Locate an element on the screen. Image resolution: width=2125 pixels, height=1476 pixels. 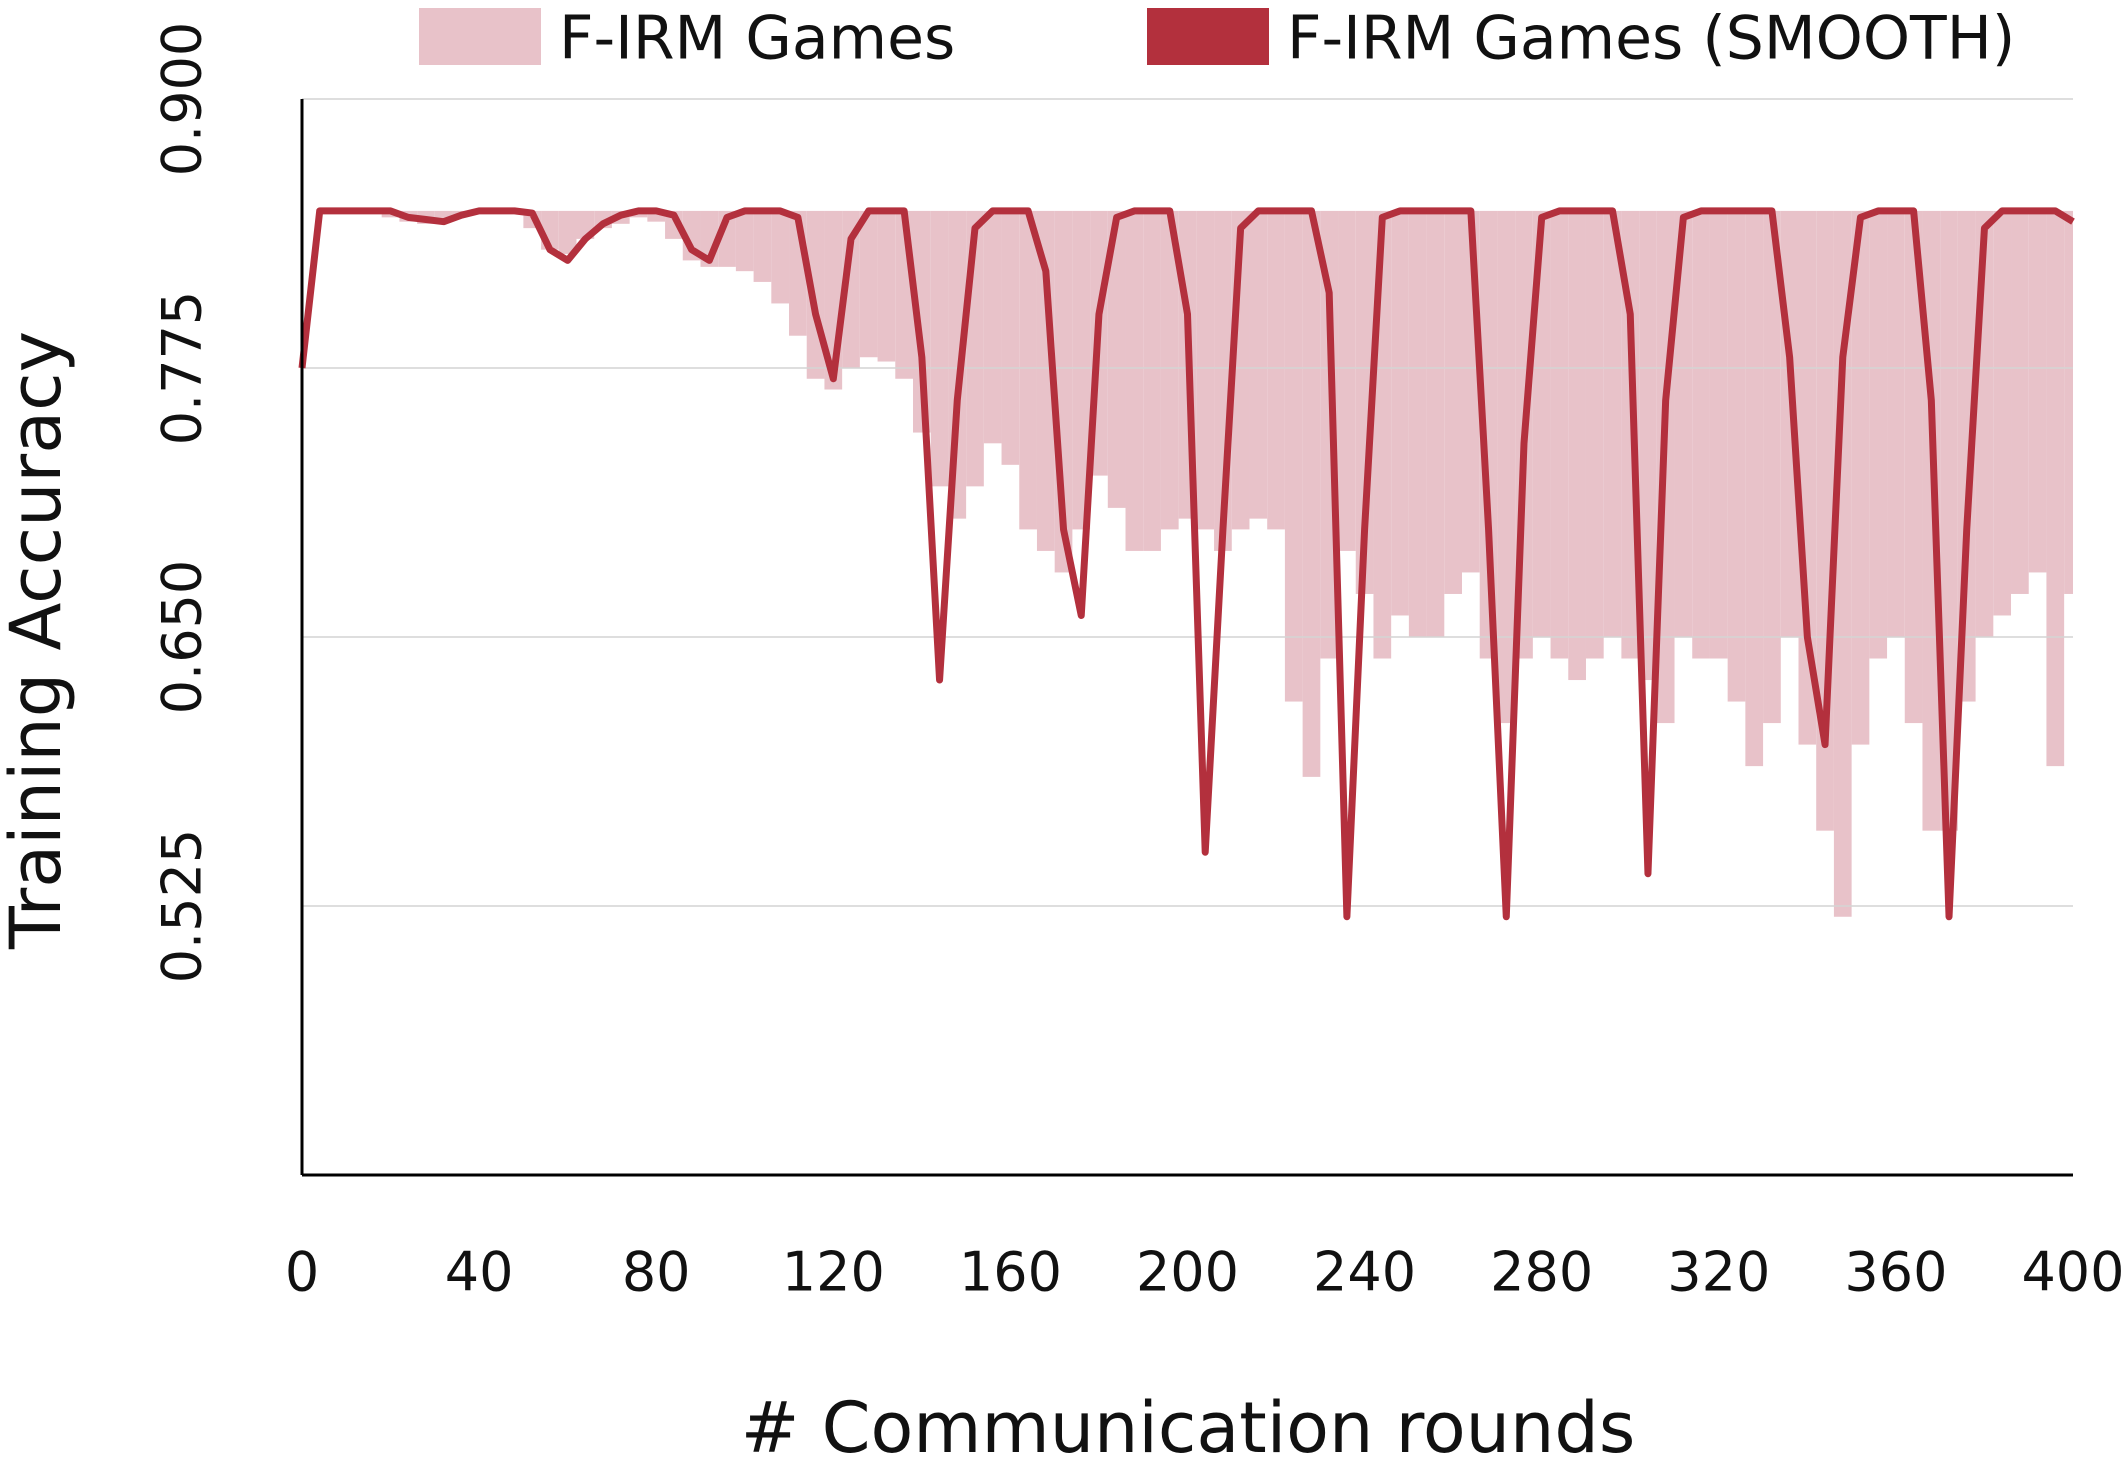
legend-label: F-IRM Games is located at coordinates (757, 39).